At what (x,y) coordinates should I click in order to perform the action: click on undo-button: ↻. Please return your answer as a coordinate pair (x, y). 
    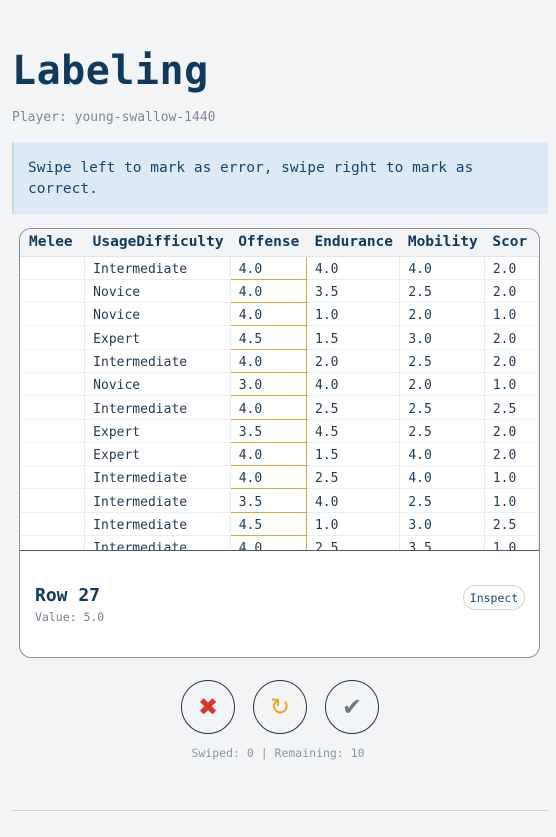
    Looking at the image, I should click on (280, 707).